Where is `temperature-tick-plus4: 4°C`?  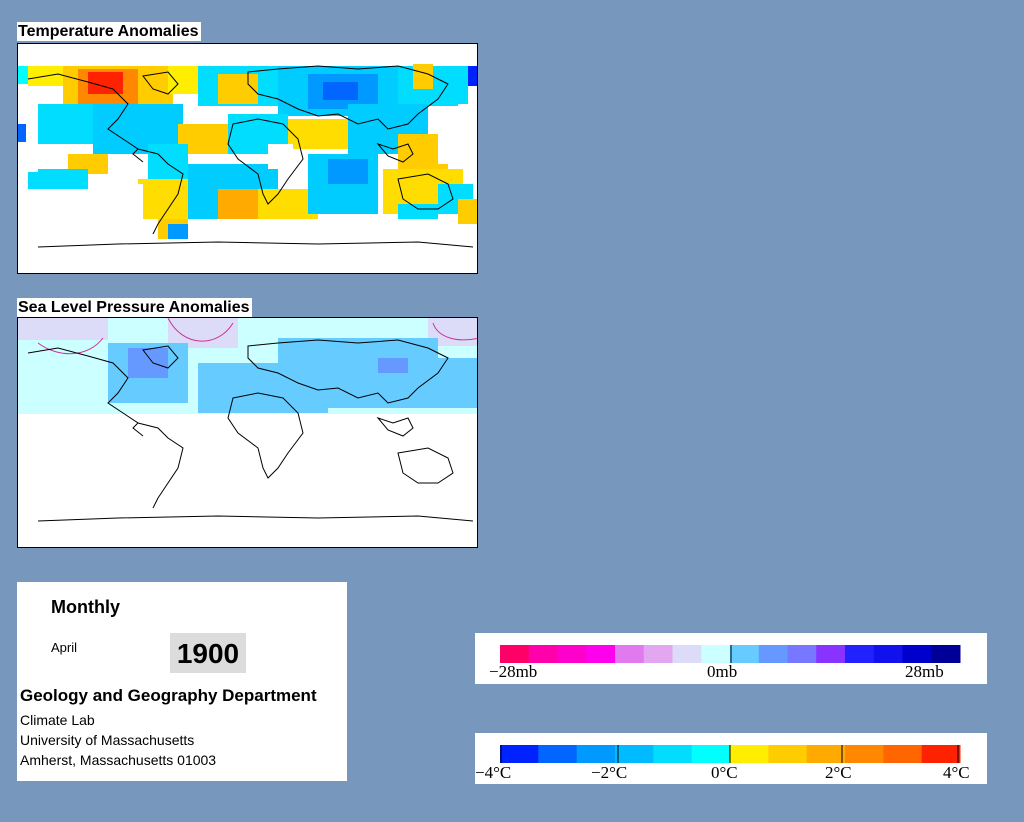
temperature-tick-plus4: 4°C is located at coordinates (956, 772).